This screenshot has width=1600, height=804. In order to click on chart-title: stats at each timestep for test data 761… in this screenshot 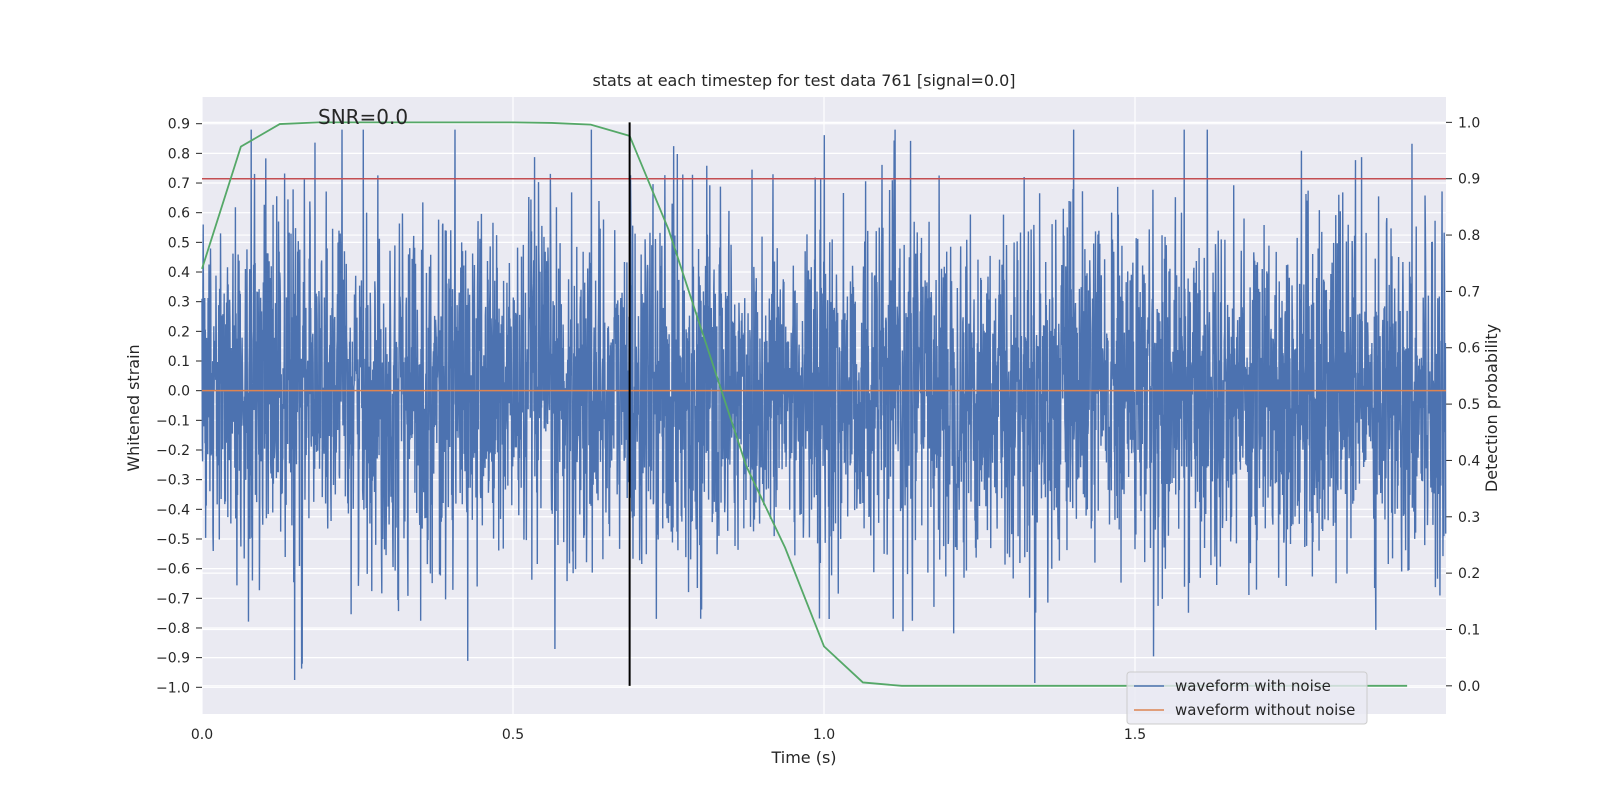, I will do `click(803, 80)`.